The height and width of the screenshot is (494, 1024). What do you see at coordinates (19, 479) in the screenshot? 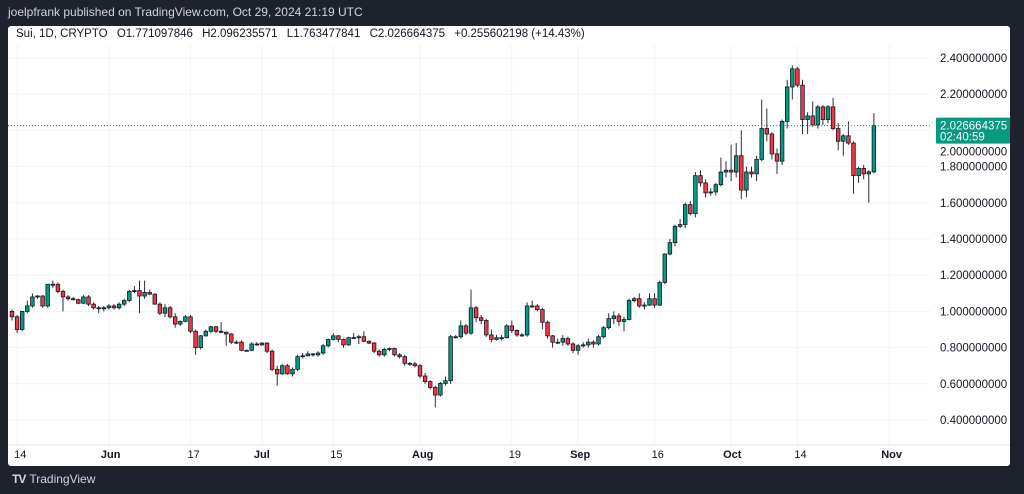
I see `tradingview-logo-icon: TV` at bounding box center [19, 479].